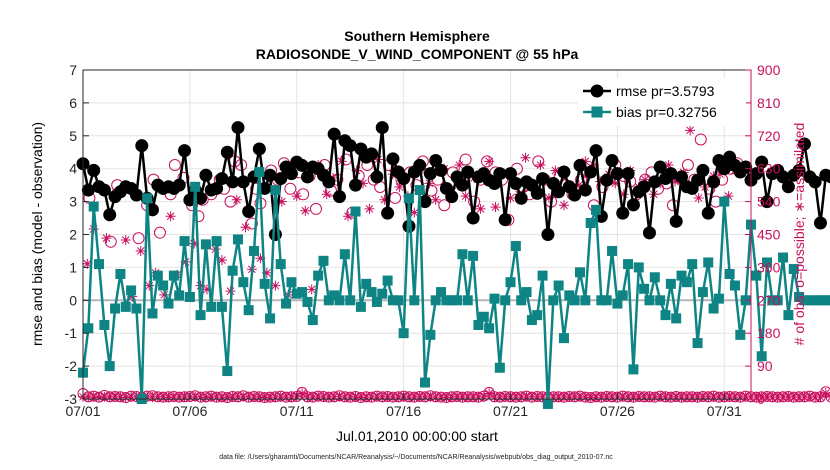 This screenshot has height=470, width=830. I want to click on x-tick-label: 07/26, so click(617, 411).